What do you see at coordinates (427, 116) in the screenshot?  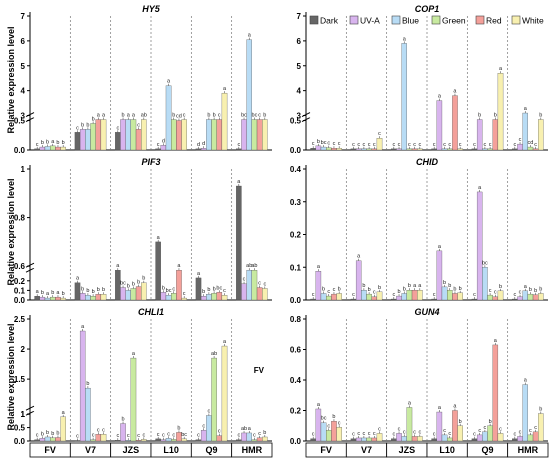 I see `axis-break-gap` at bounding box center [427, 116].